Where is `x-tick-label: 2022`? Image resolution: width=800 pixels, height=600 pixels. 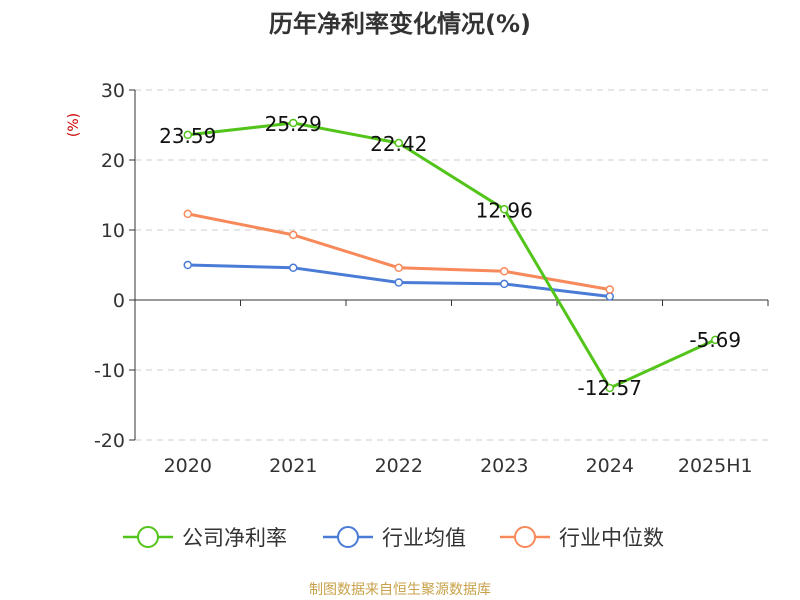
x-tick-label: 2022 is located at coordinates (399, 466).